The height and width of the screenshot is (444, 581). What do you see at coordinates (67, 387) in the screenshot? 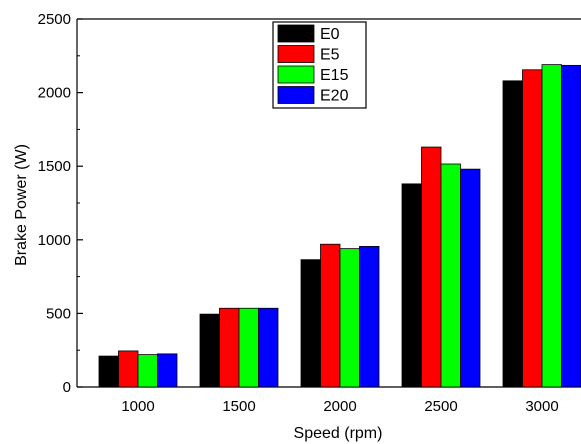
I see `y-tick-label: 0` at bounding box center [67, 387].